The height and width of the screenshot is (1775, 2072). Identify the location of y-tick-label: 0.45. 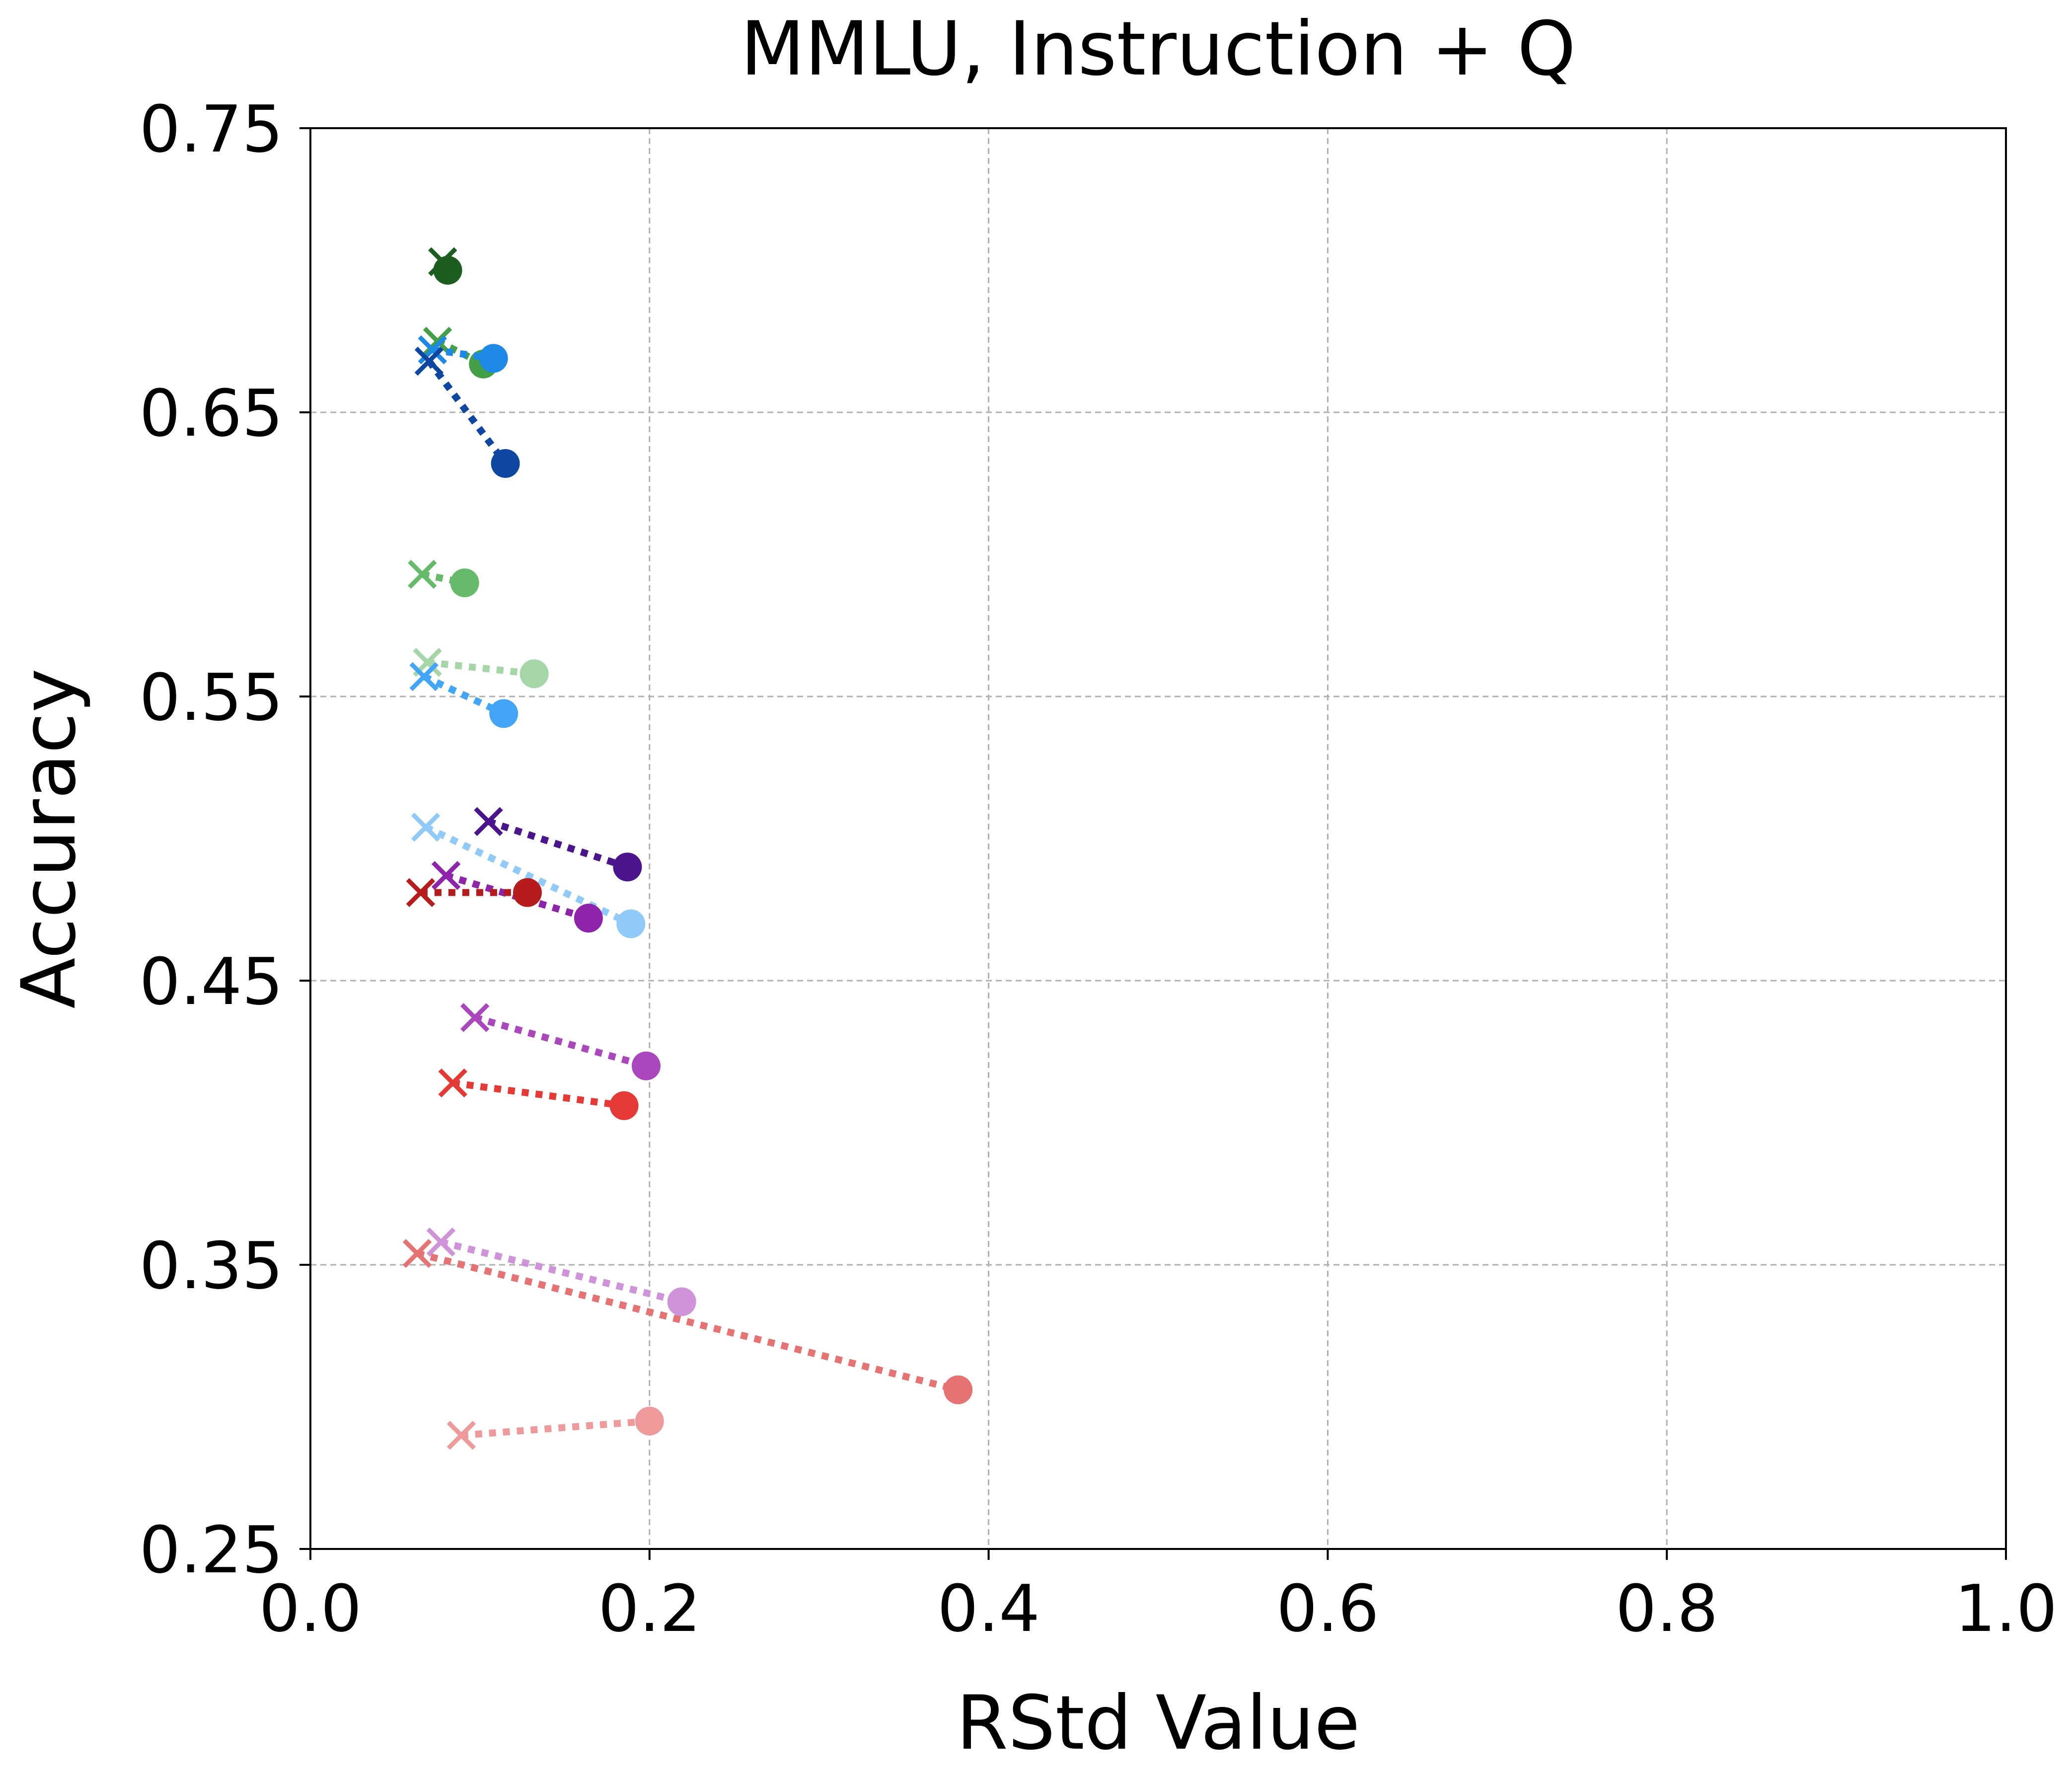
(211, 981).